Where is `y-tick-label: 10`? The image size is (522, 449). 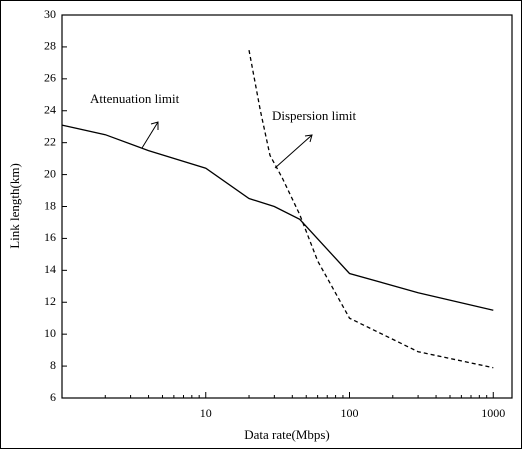
y-tick-label: 10 is located at coordinates (50, 333).